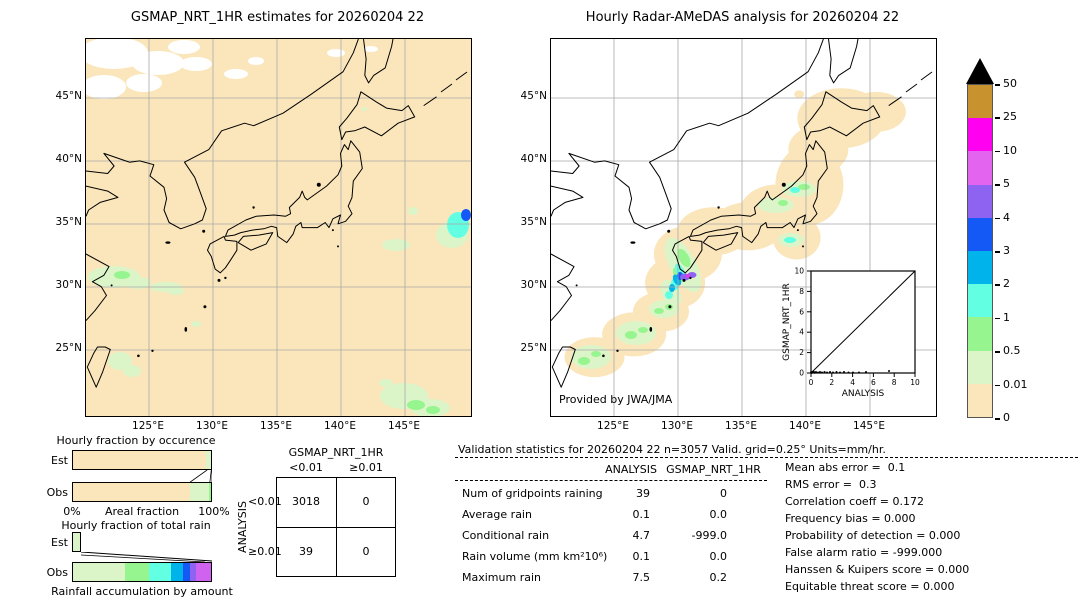 Image resolution: width=1080 pixels, height=612 pixels. Describe the element at coordinates (801, 373) in the screenshot. I see `svg-text: 0` at that location.